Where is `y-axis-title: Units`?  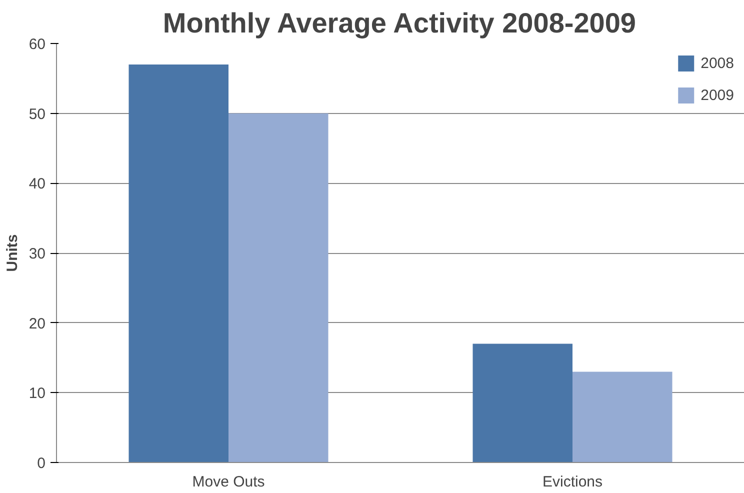 y-axis-title: Units is located at coordinates (12, 253).